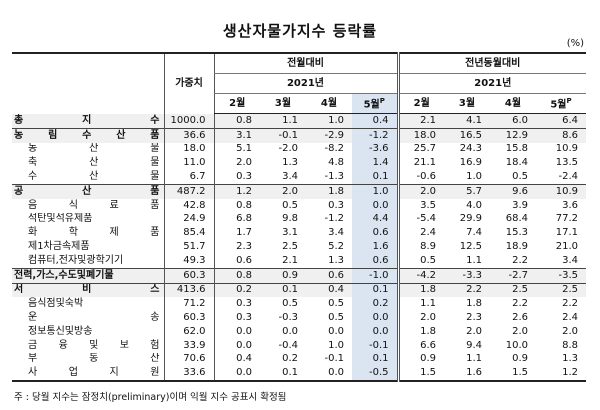 The width and height of the screenshot is (600, 410). Describe the element at coordinates (299, 219) in the screenshot. I see `table-row: 석탄및석유제품 24.9 6.8 9.8 -1.2 4.4 -5.4 29.9 68.4 77.2` at that location.